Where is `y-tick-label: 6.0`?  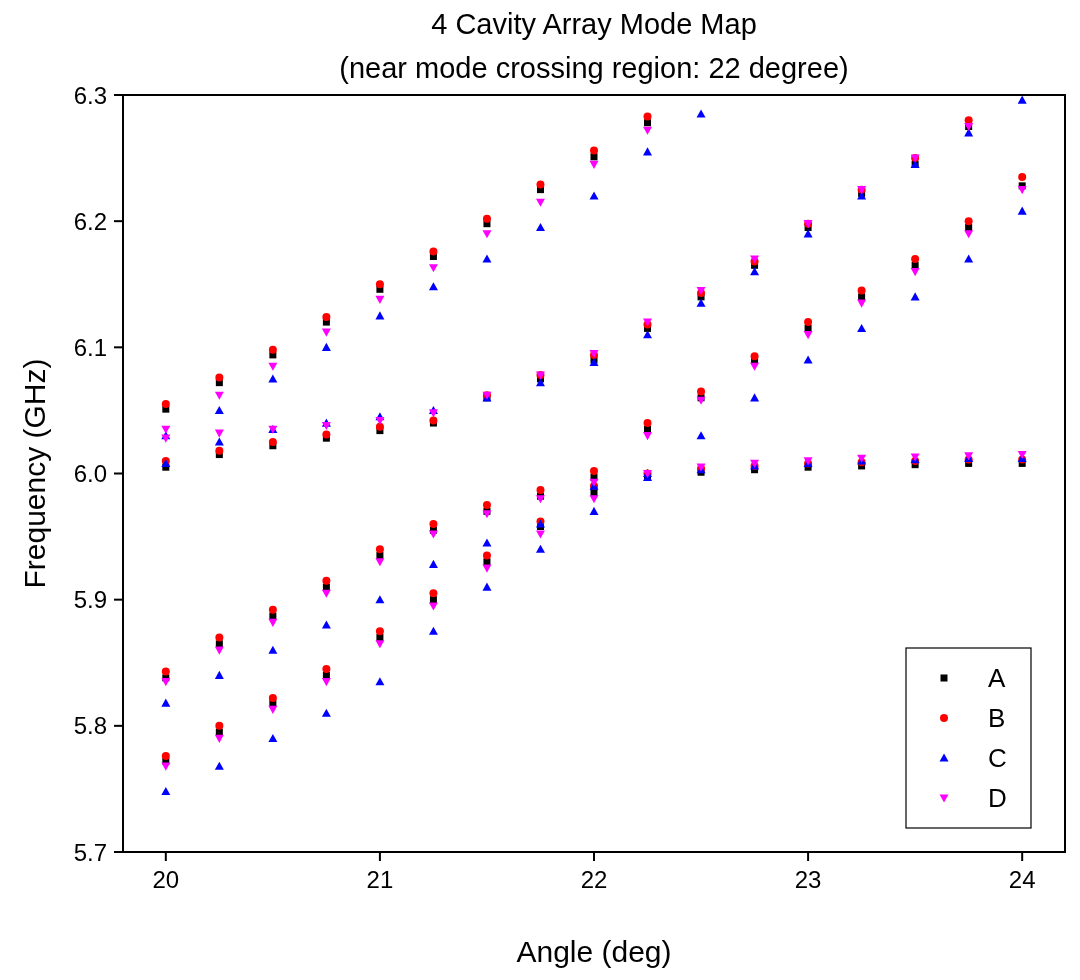 y-tick-label: 6.0 is located at coordinates (90, 473).